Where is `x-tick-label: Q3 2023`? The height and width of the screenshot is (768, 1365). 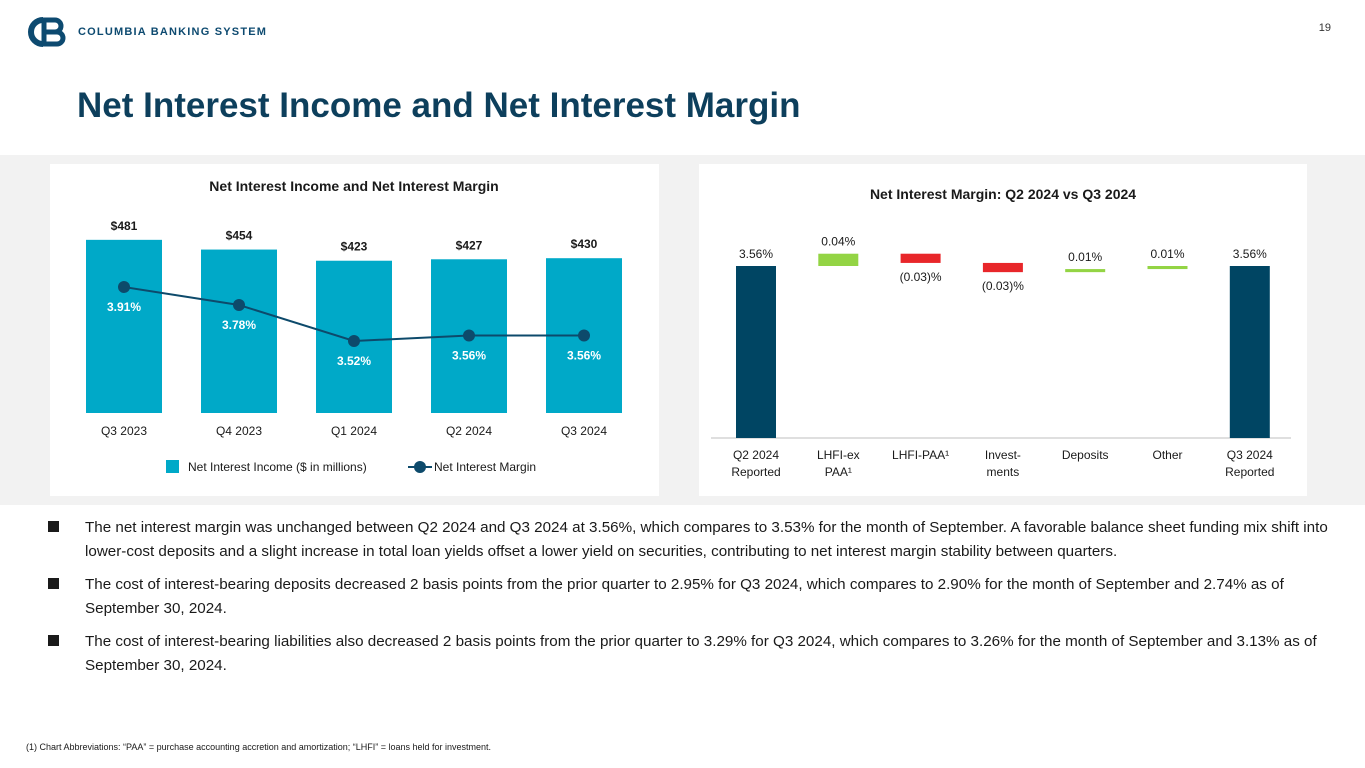
x-tick-label: Q3 2023 is located at coordinates (124, 431).